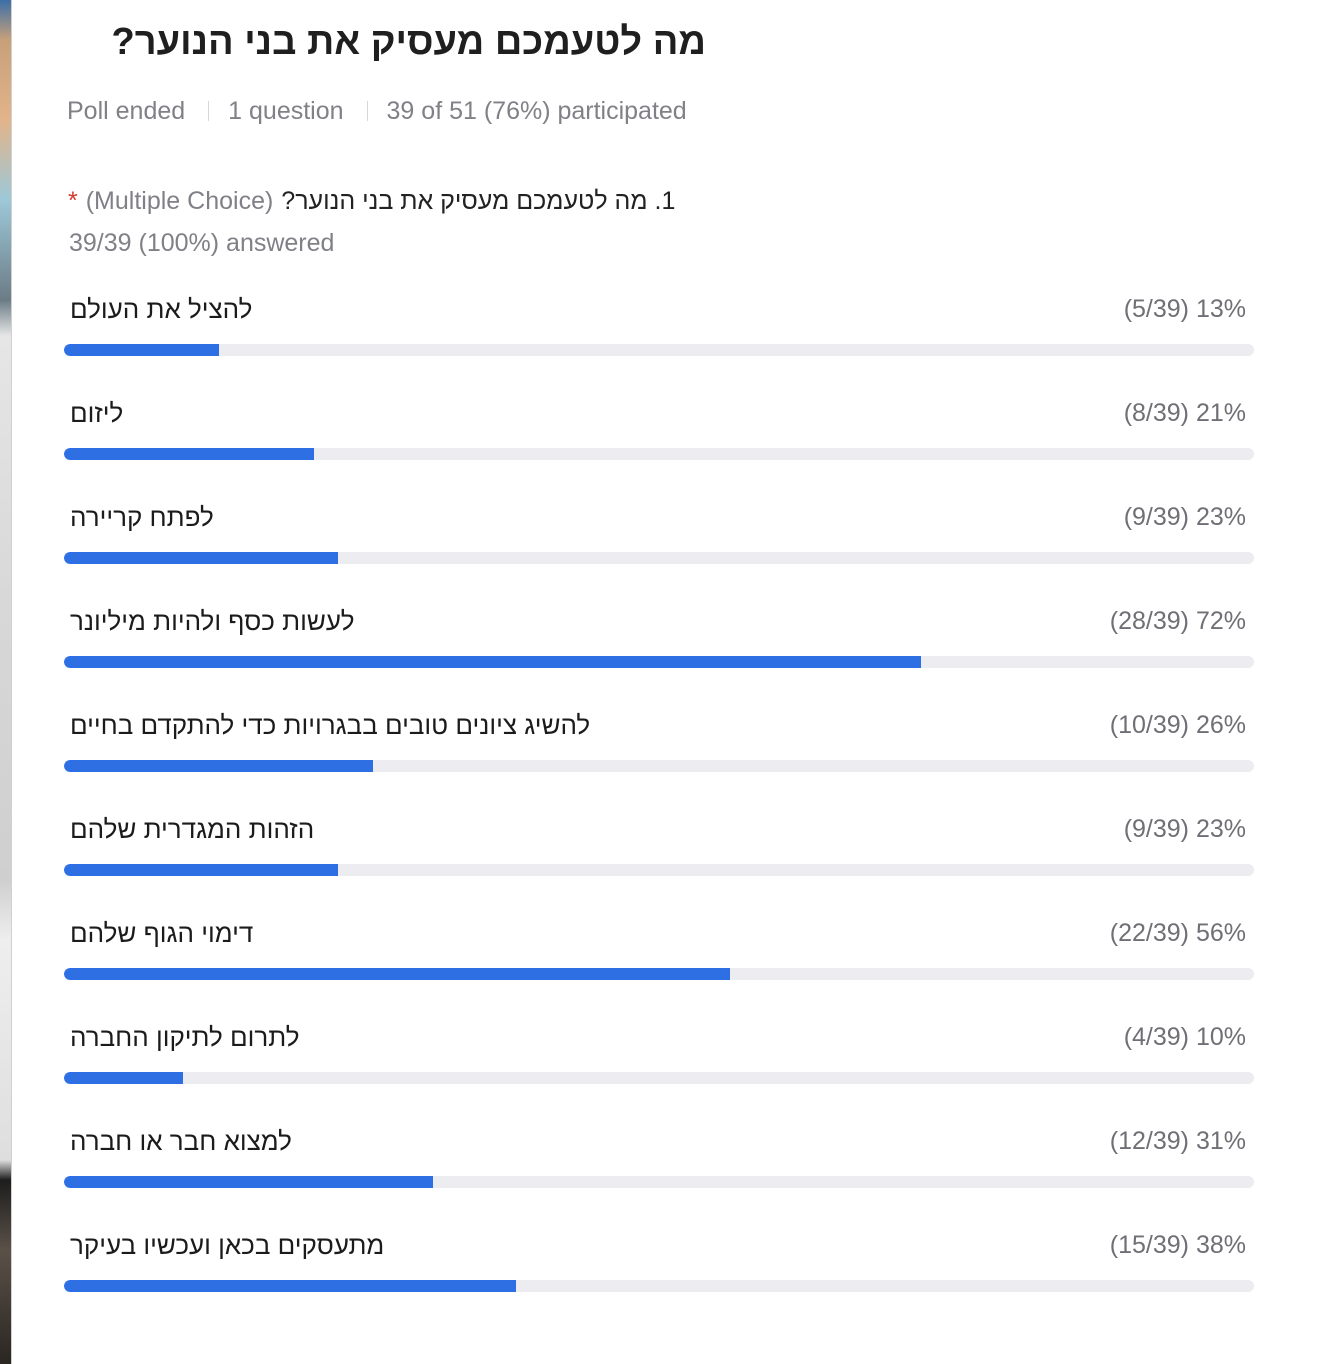  I want to click on option-label: לתרום לתיקון החברה, so click(185, 1037).